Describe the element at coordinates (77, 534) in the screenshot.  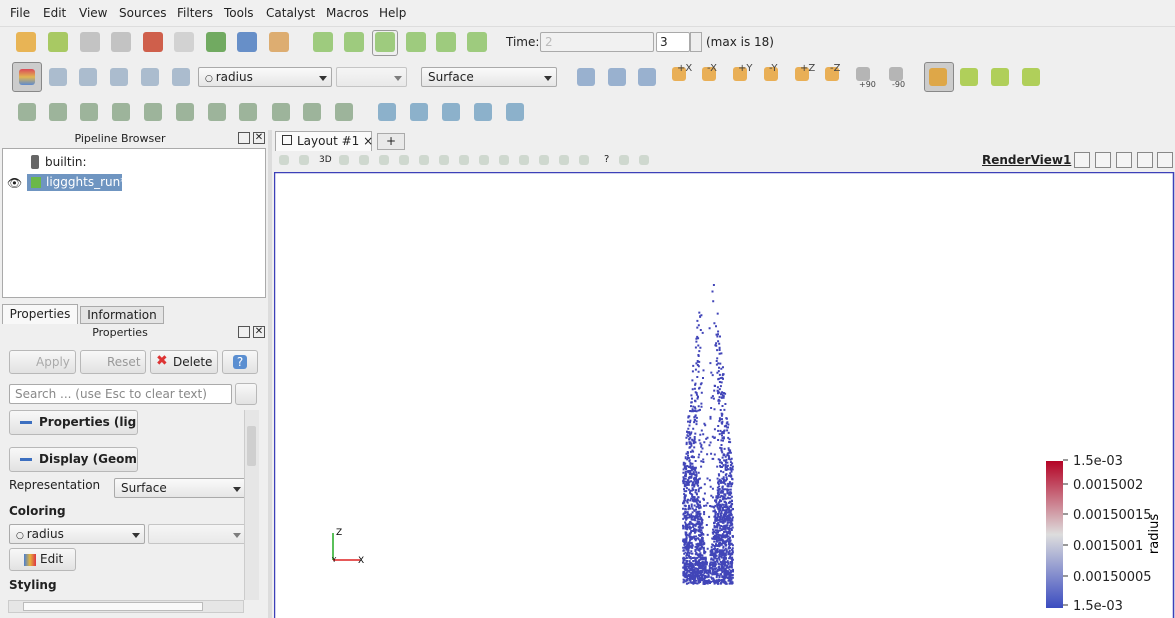
I see `coloring-combo: ○ radius` at that location.